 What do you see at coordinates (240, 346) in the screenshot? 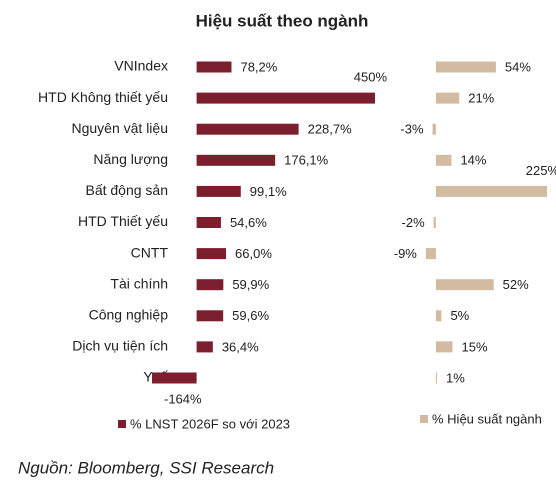
I see `value-label: 36,4%` at bounding box center [240, 346].